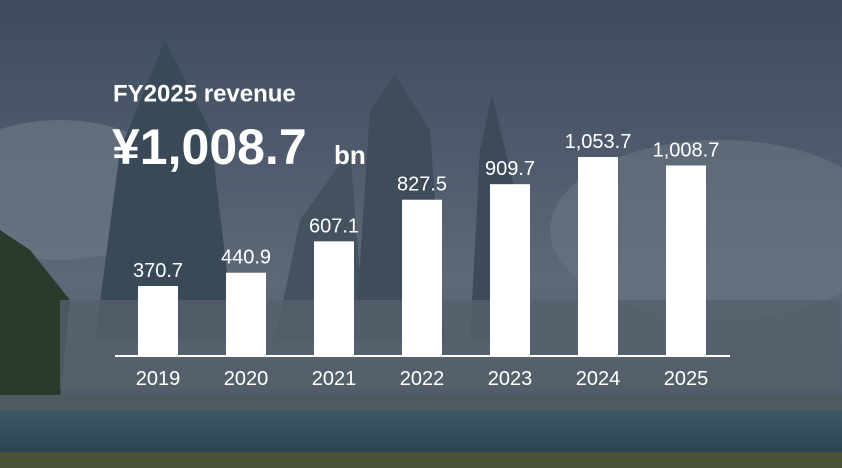 The height and width of the screenshot is (468, 842). Describe the element at coordinates (510, 169) in the screenshot. I see `value-label: 909.7` at that location.